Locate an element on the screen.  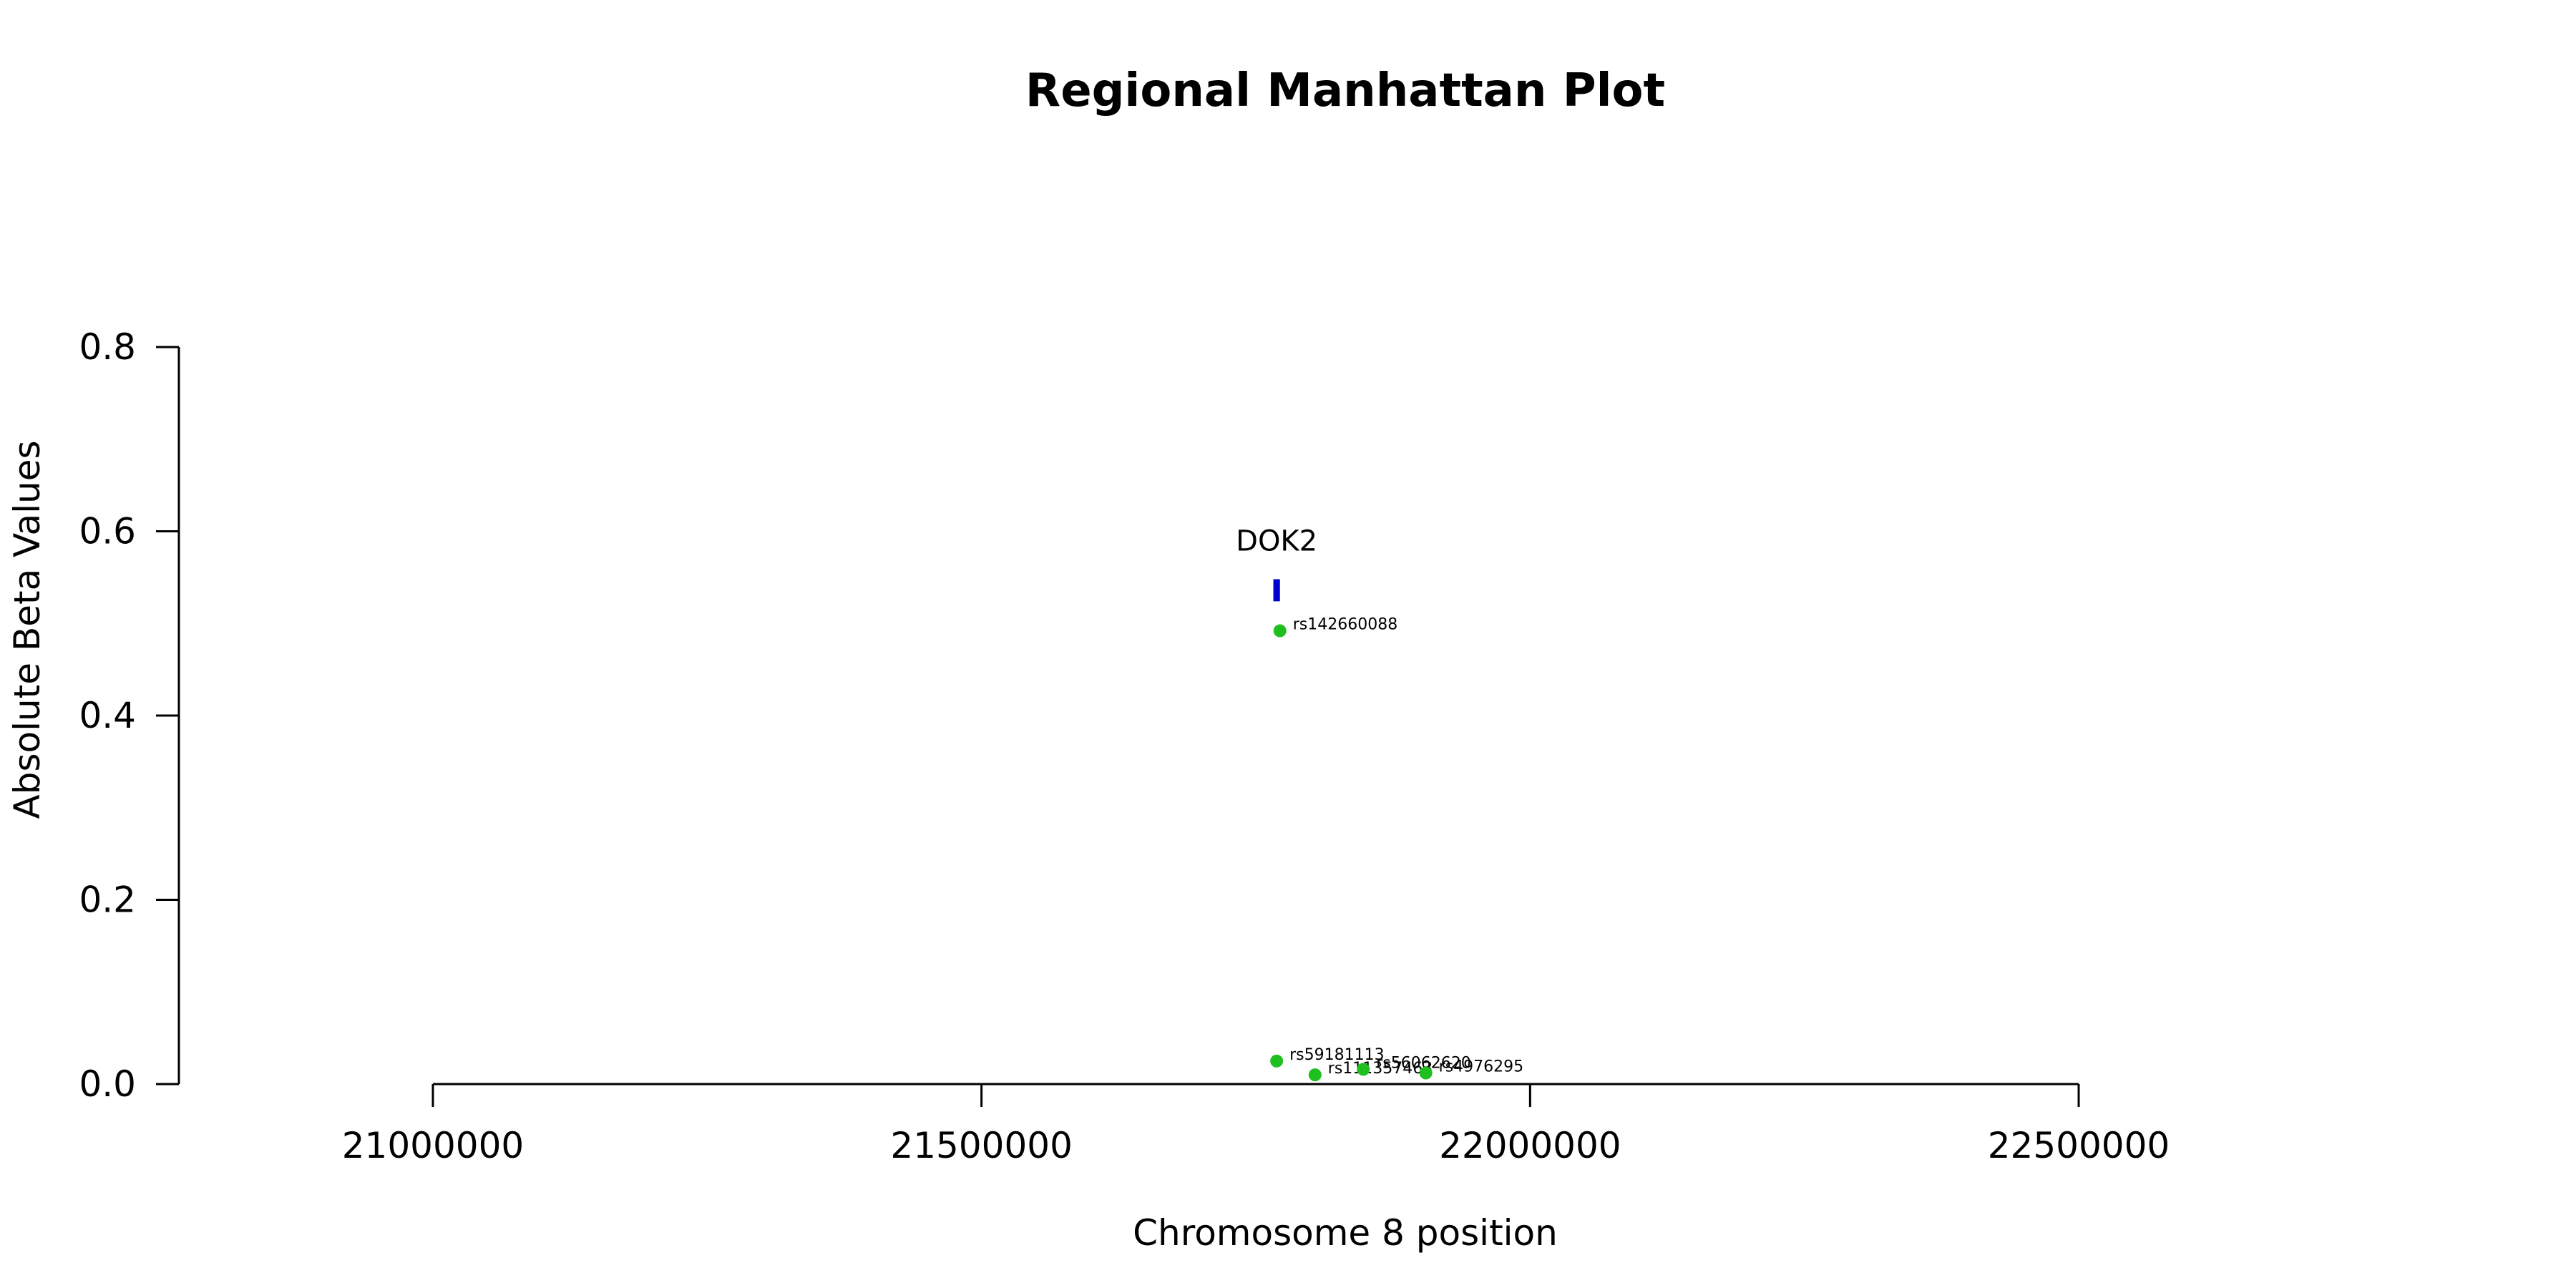
x-axis-label: Chromosome 8 position is located at coordinates (1345, 1233).